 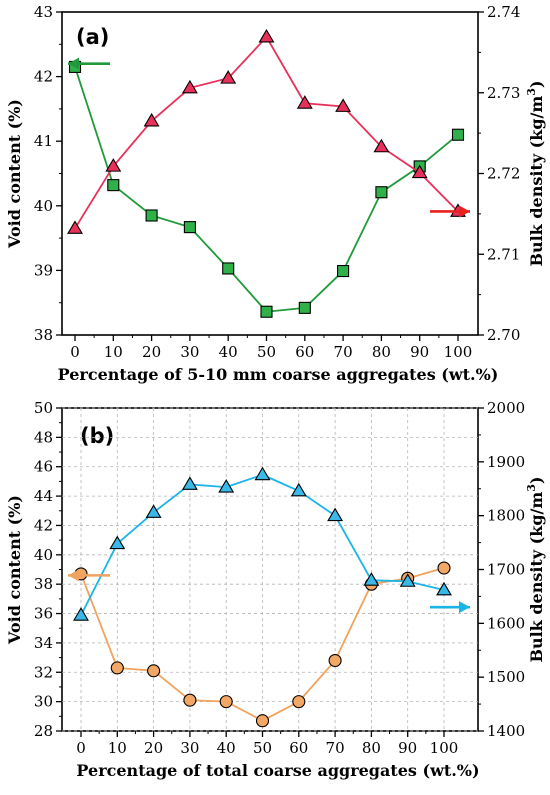 What do you see at coordinates (506, 677) in the screenshot?
I see `y2-tick-label: 1500` at bounding box center [506, 677].